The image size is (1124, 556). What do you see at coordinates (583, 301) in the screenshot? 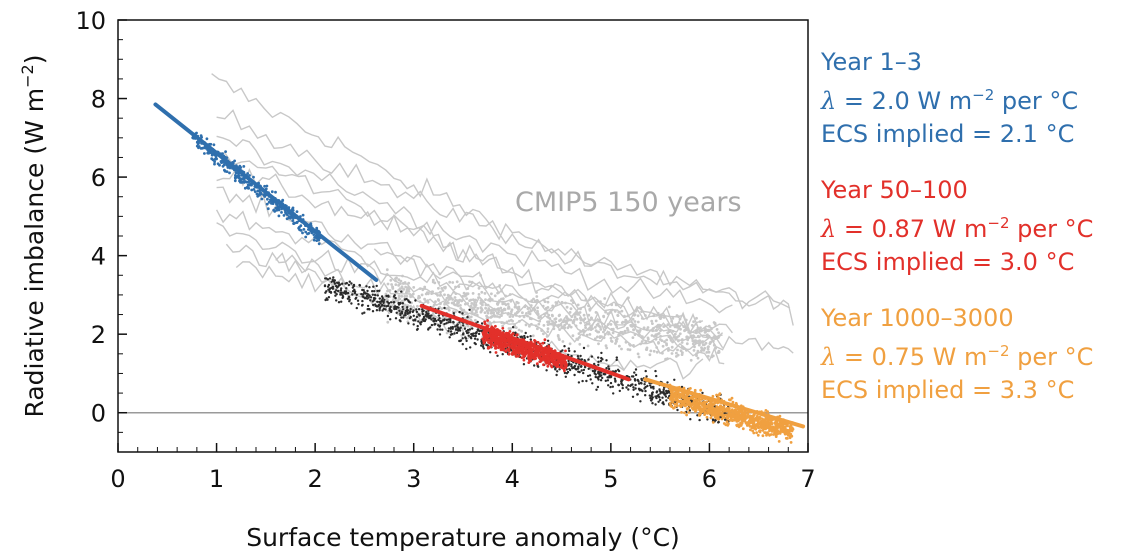
I see `cmip5-curve` at bounding box center [583, 301].